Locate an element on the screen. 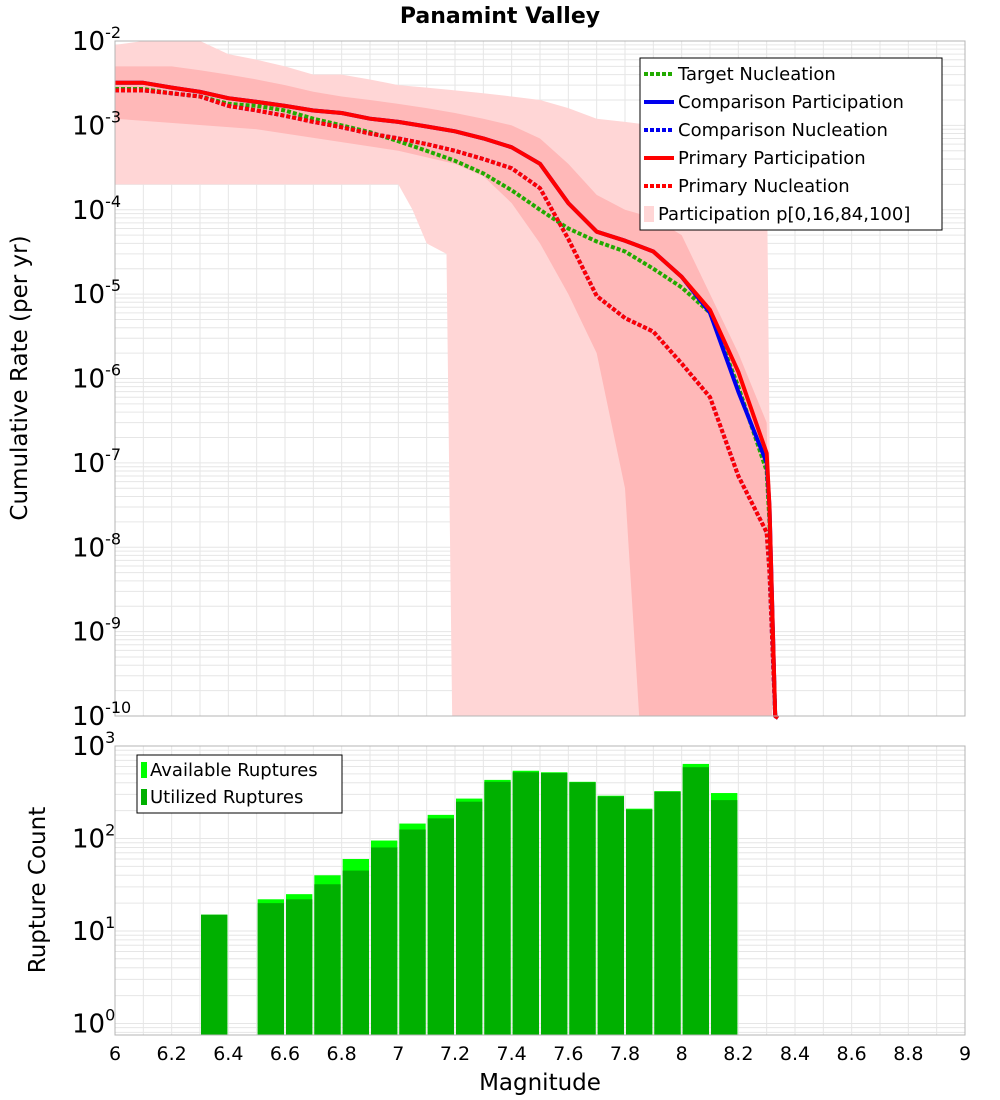  x-tick-label: 8.4 is located at coordinates (795, 1054).